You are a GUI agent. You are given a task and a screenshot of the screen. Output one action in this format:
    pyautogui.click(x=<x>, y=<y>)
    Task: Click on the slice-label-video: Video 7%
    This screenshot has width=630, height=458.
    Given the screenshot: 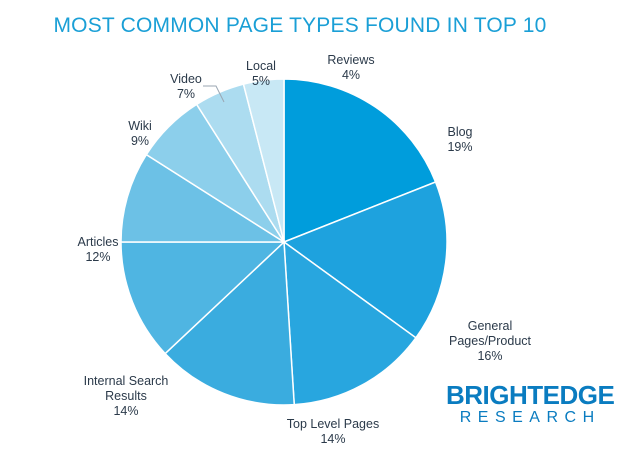 What is the action you would take?
    pyautogui.click(x=186, y=86)
    